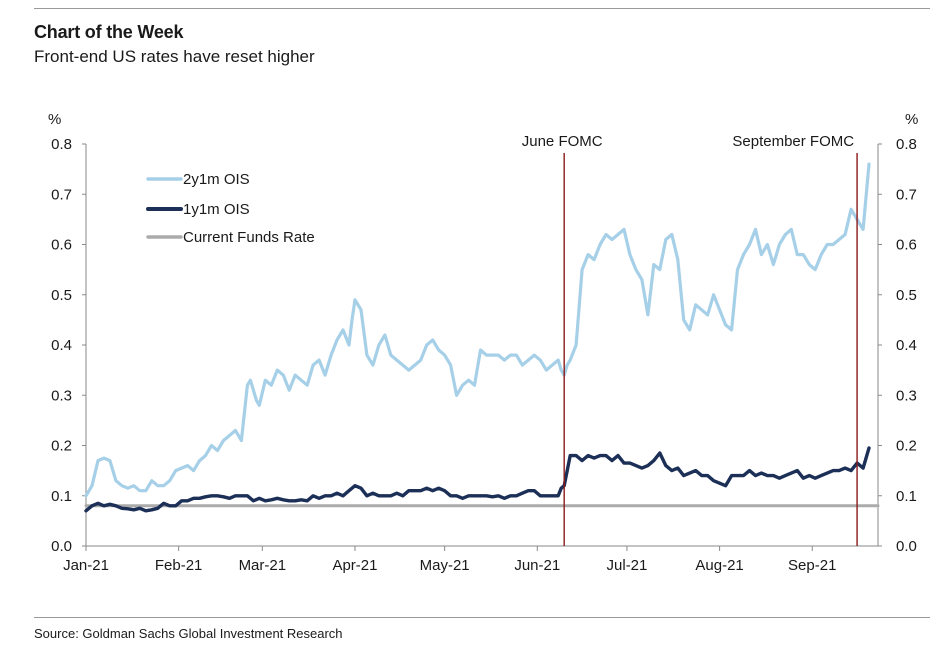 This screenshot has height=651, width=946. What do you see at coordinates (911, 119) in the screenshot?
I see `y-axis-unit-right: %` at bounding box center [911, 119].